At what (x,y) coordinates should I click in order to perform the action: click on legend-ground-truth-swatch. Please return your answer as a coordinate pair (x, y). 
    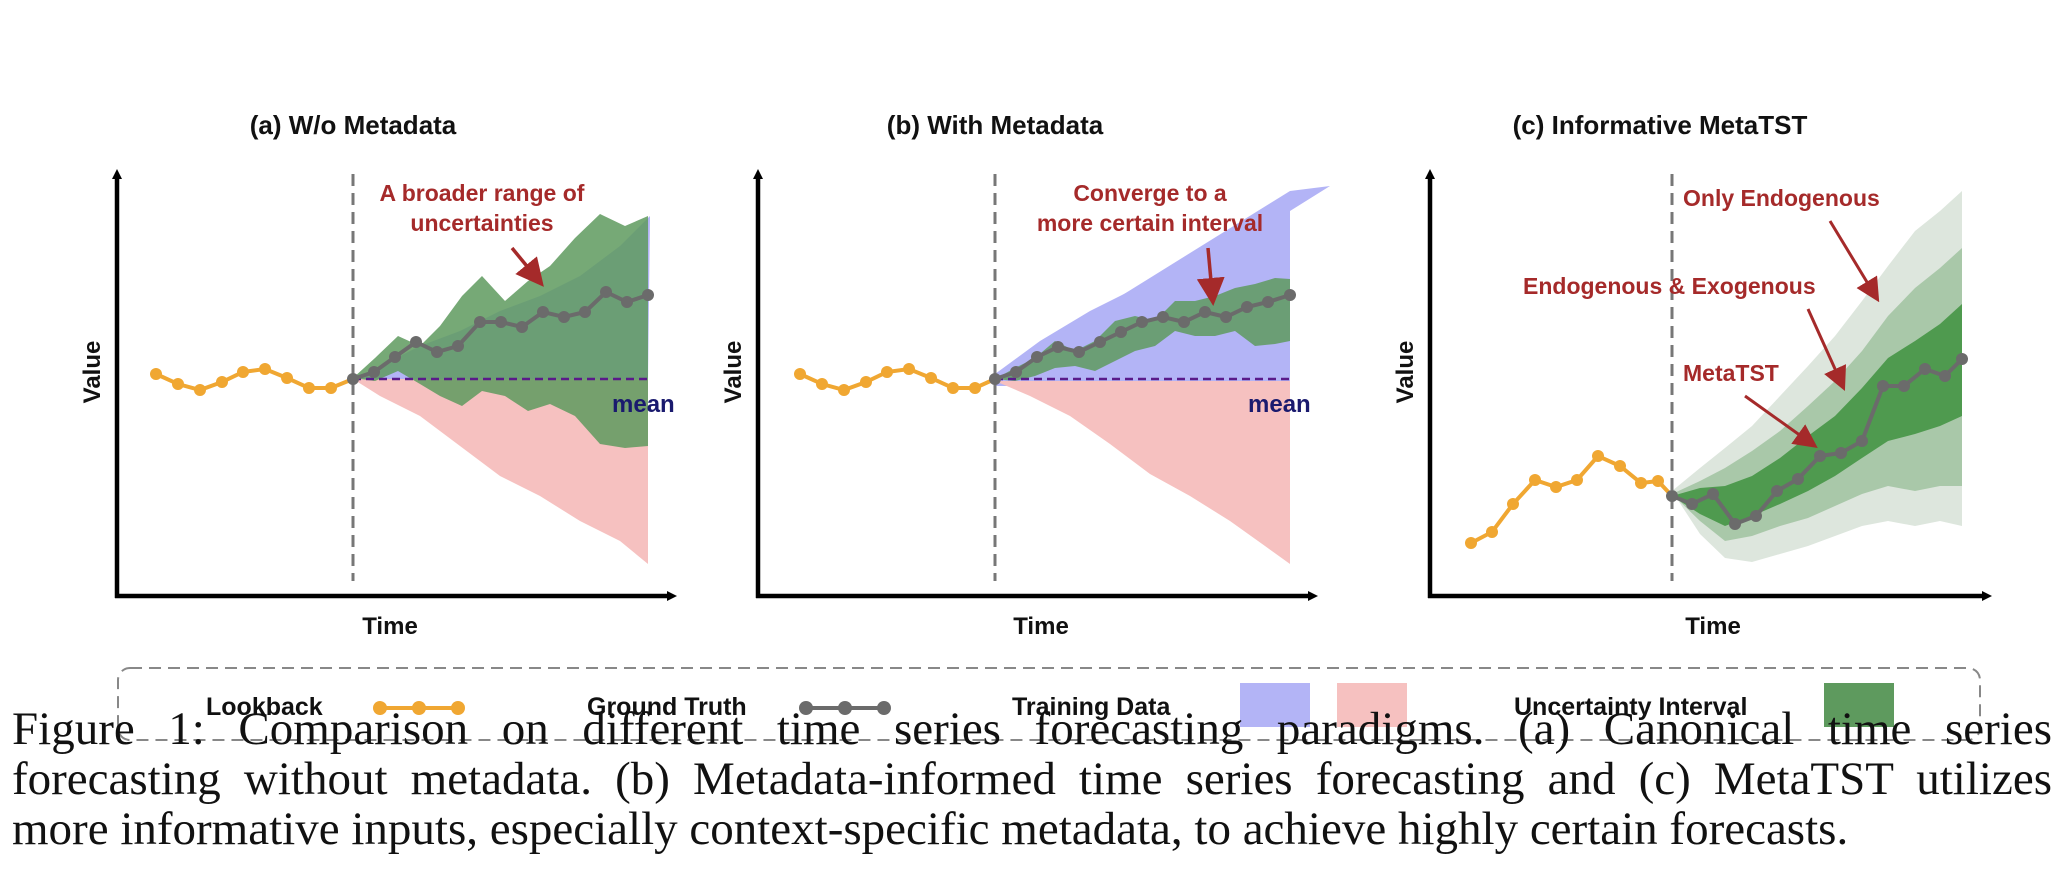
    Looking at the image, I should click on (845, 708).